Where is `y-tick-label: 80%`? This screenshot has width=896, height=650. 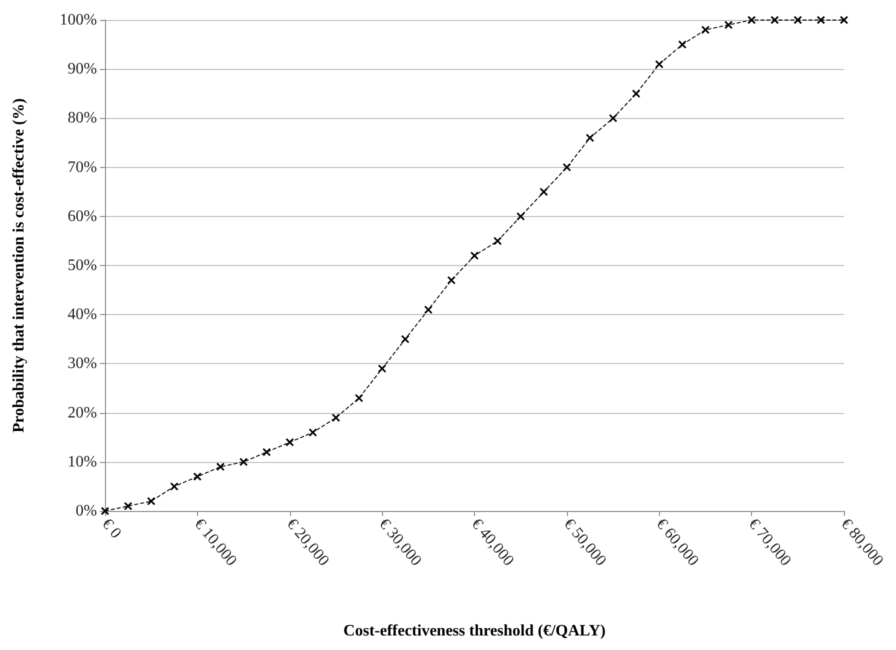 y-tick-label: 80% is located at coordinates (82, 118).